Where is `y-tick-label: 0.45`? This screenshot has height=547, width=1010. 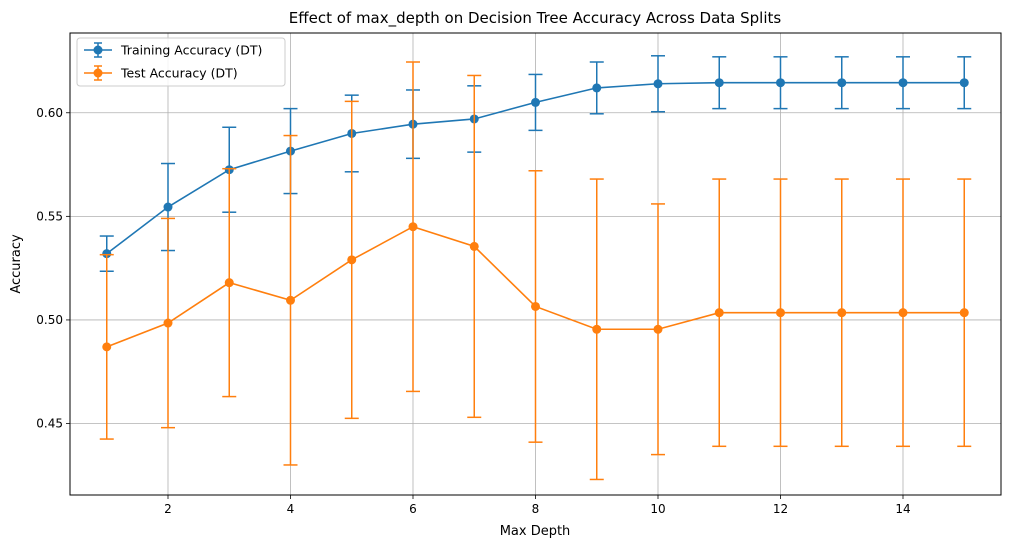 y-tick-label: 0.45 is located at coordinates (49, 424).